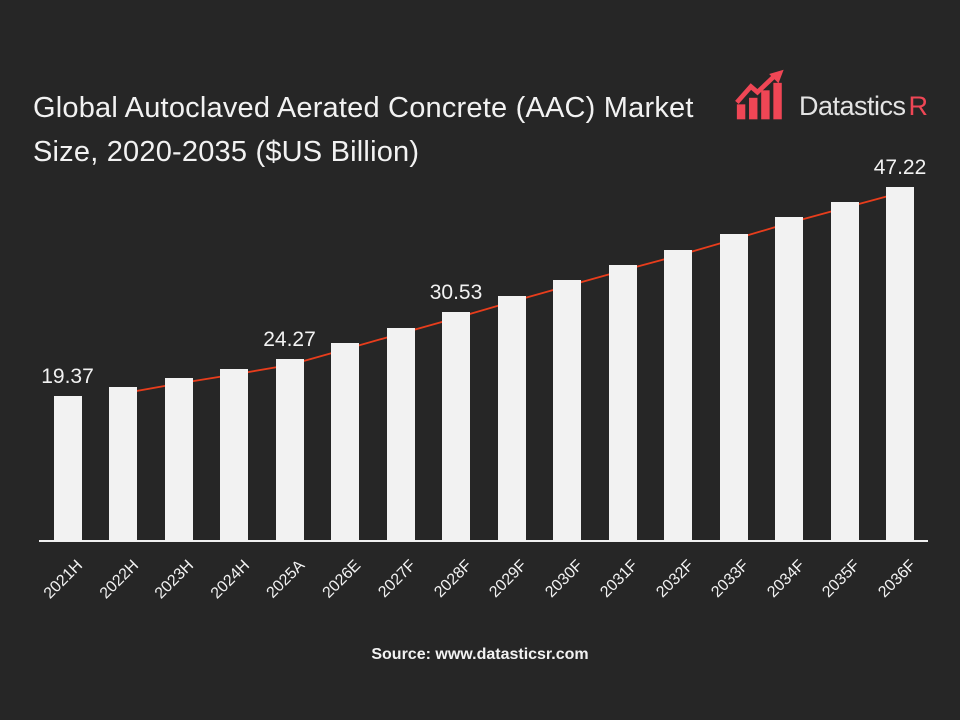 This screenshot has width=960, height=720. What do you see at coordinates (841, 579) in the screenshot?
I see `x-label-2035F: 2035F` at bounding box center [841, 579].